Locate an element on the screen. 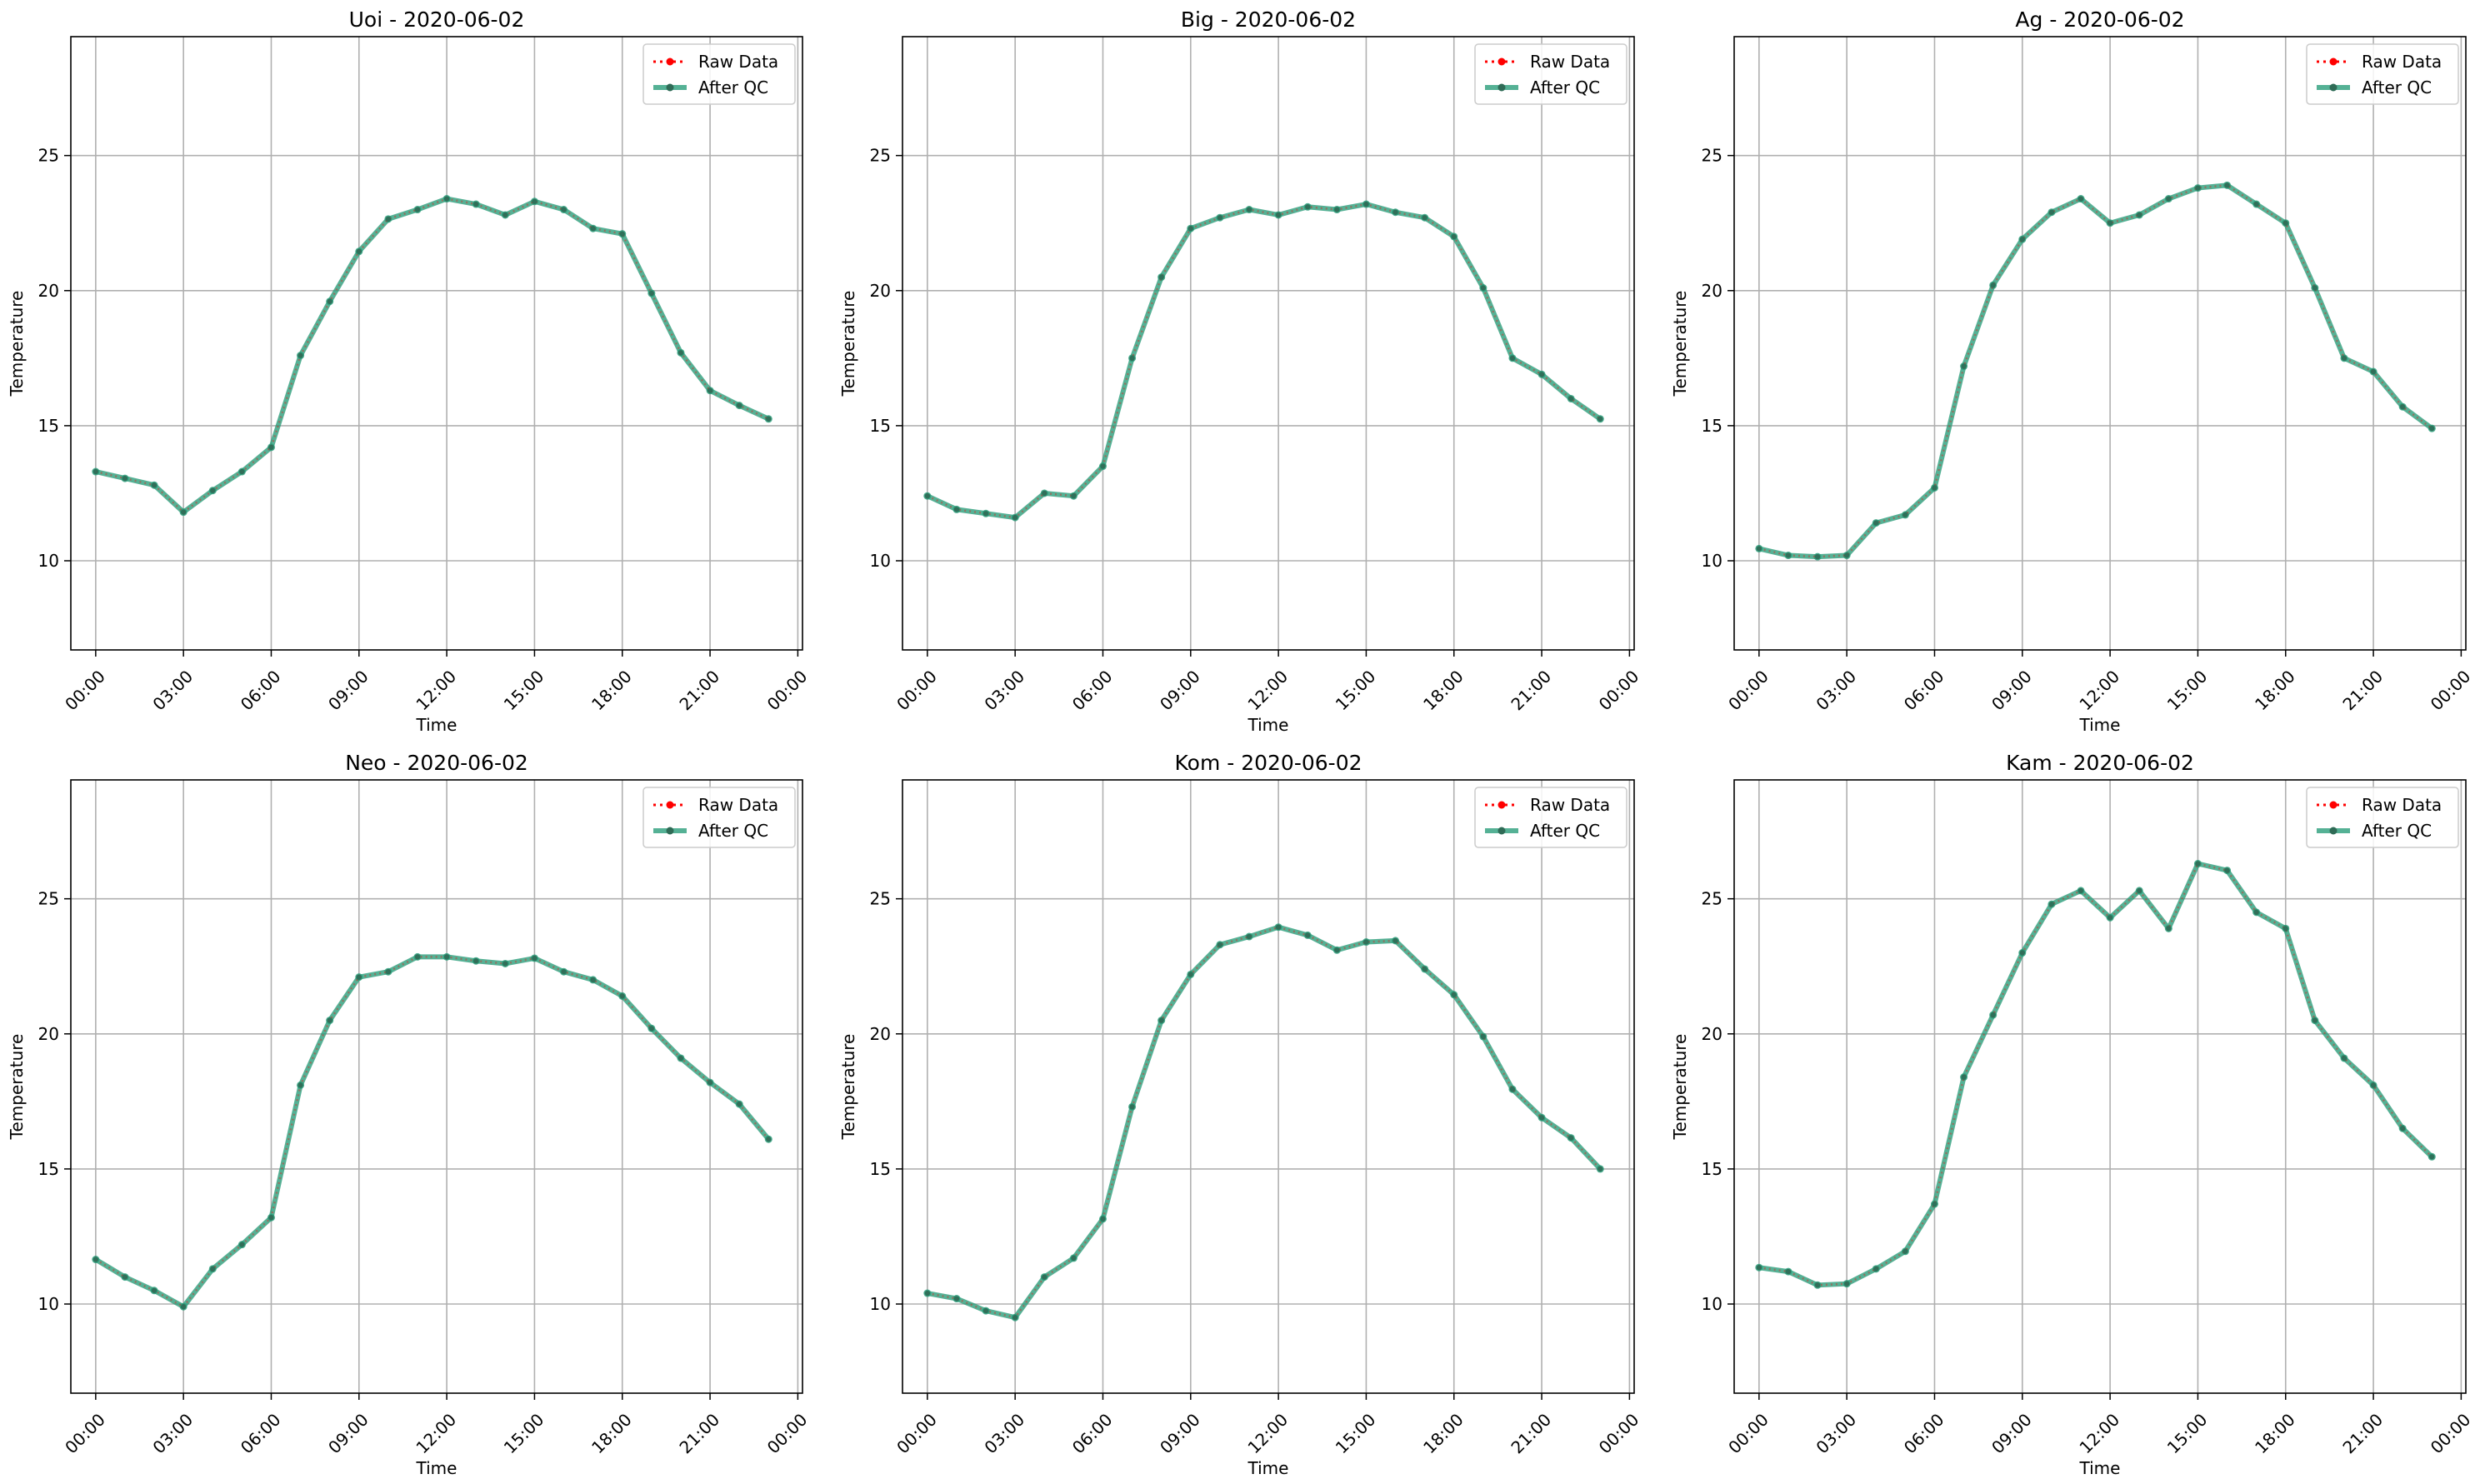  x-axis-label: Time is located at coordinates (437, 1468).